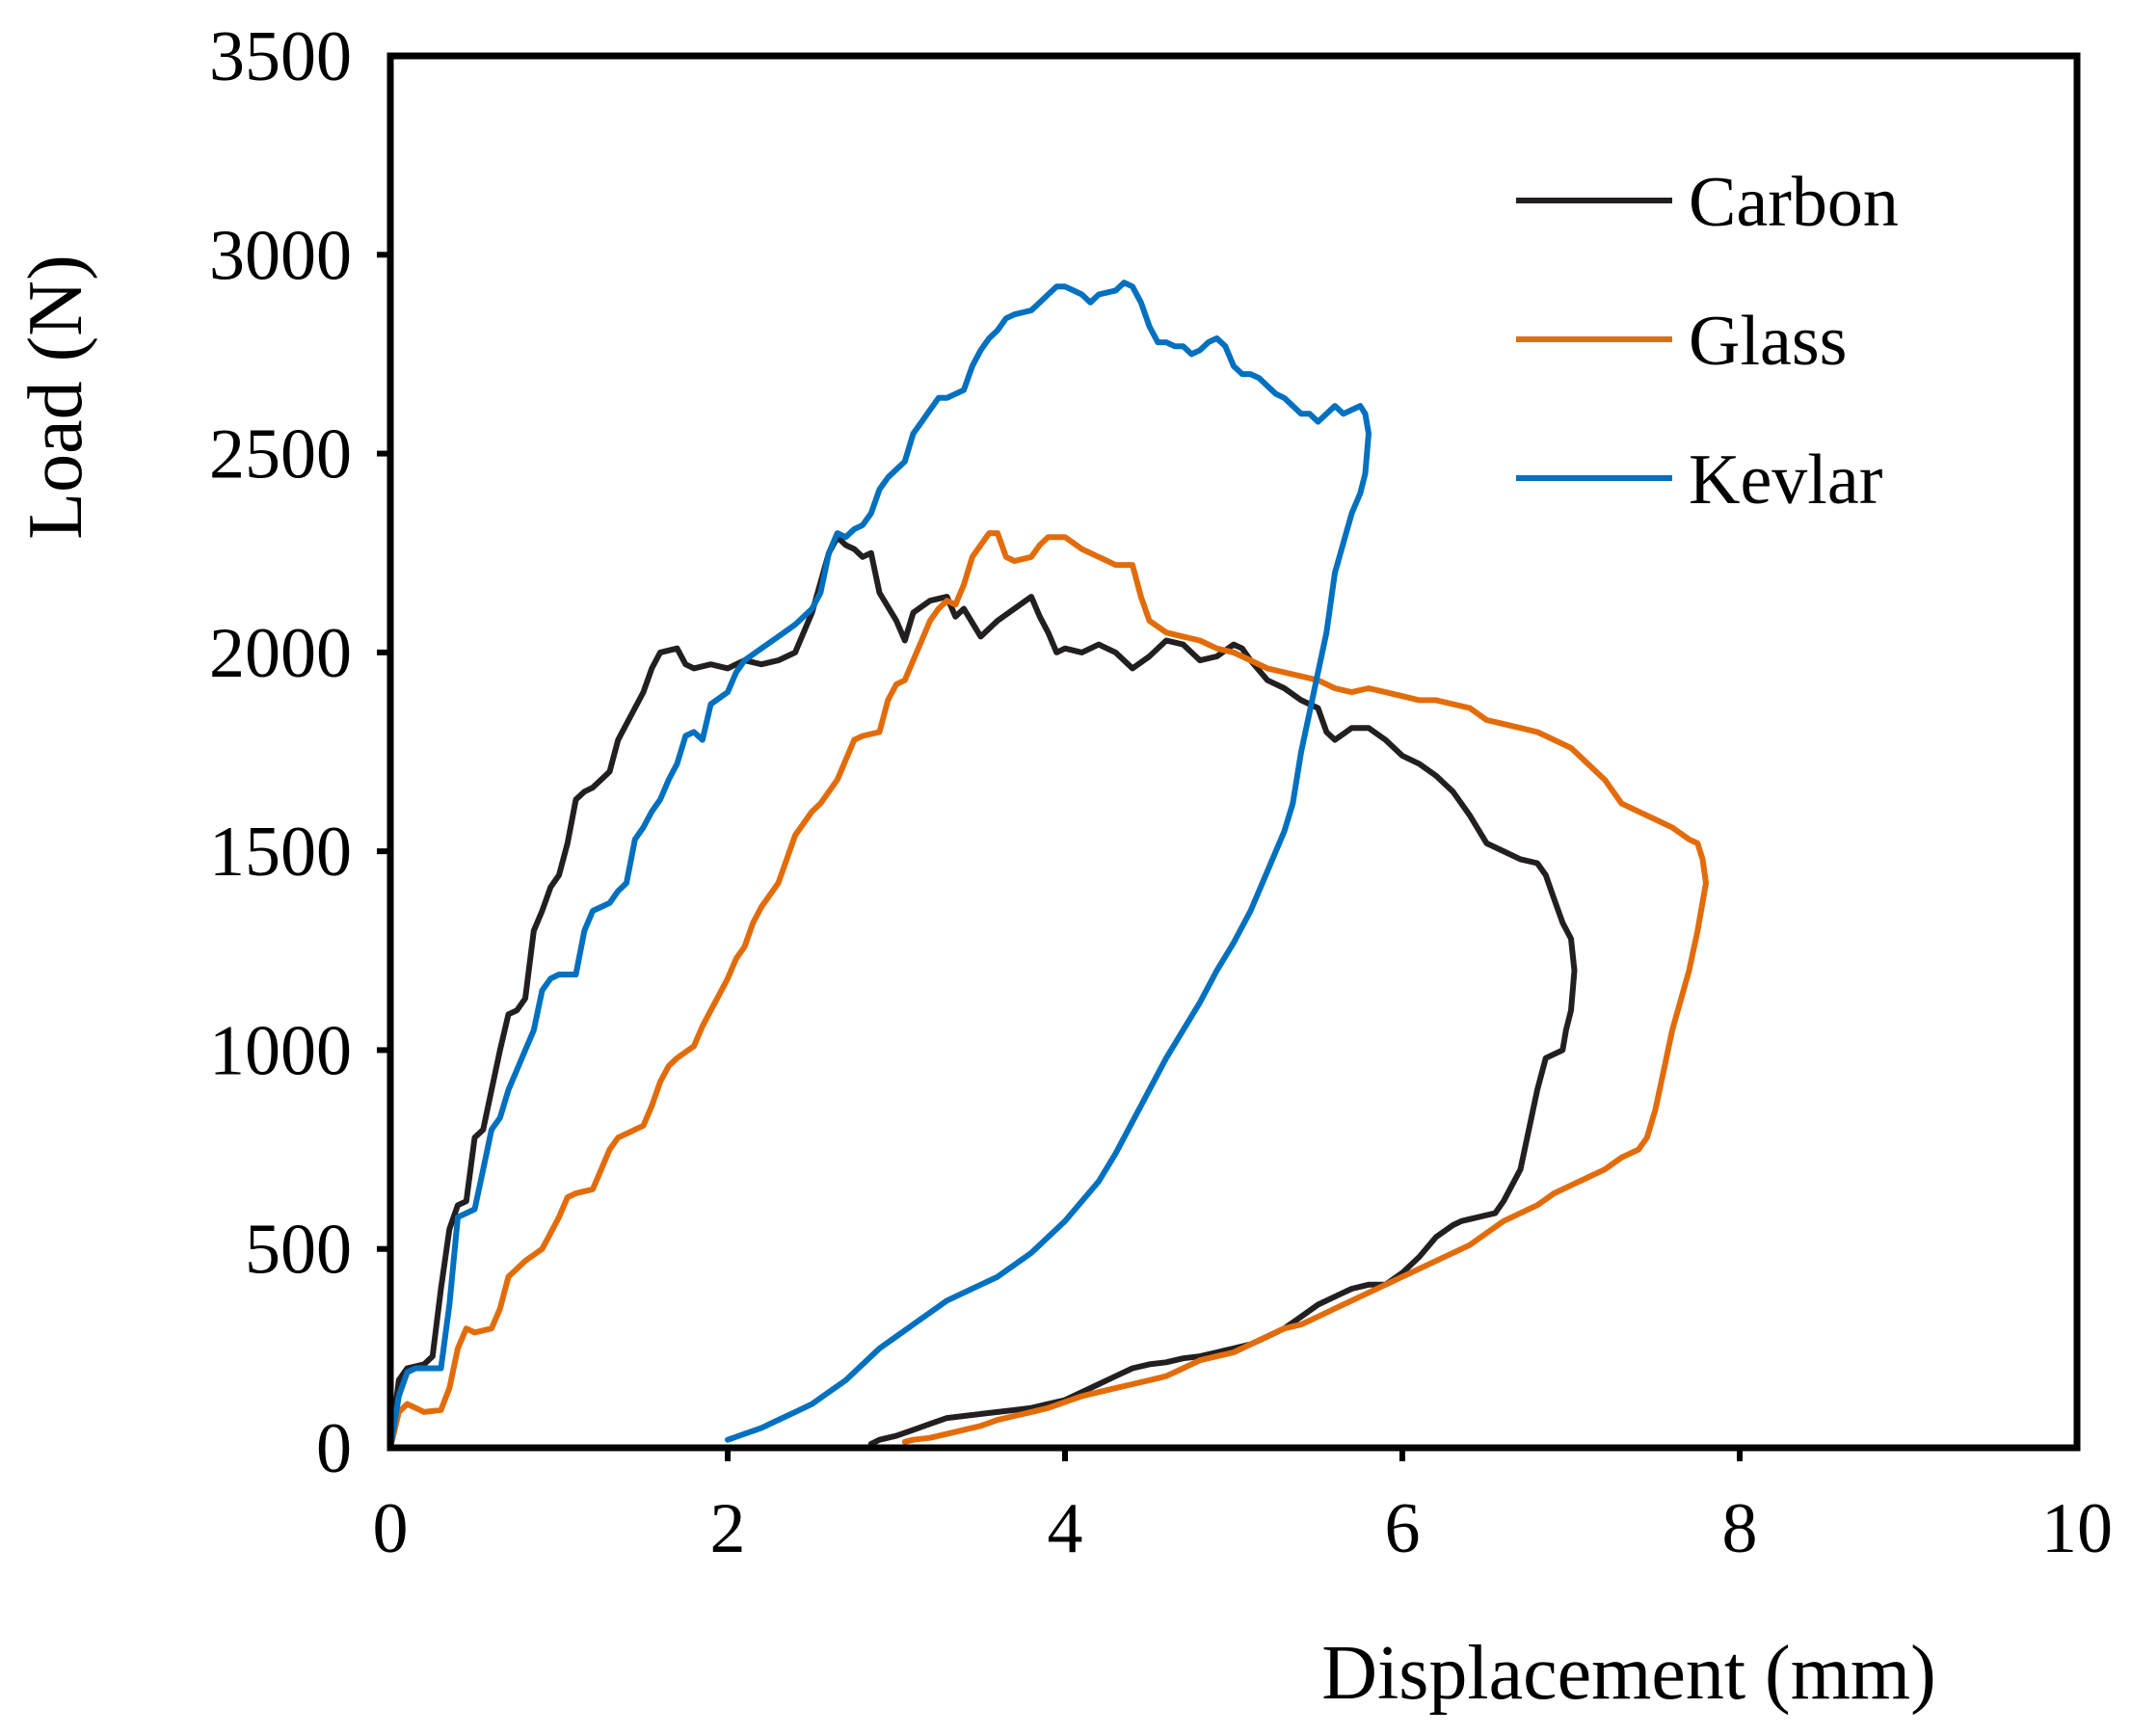 Image resolution: width=2131 pixels, height=1736 pixels. I want to click on y-tick-label: 2000, so click(281, 653).